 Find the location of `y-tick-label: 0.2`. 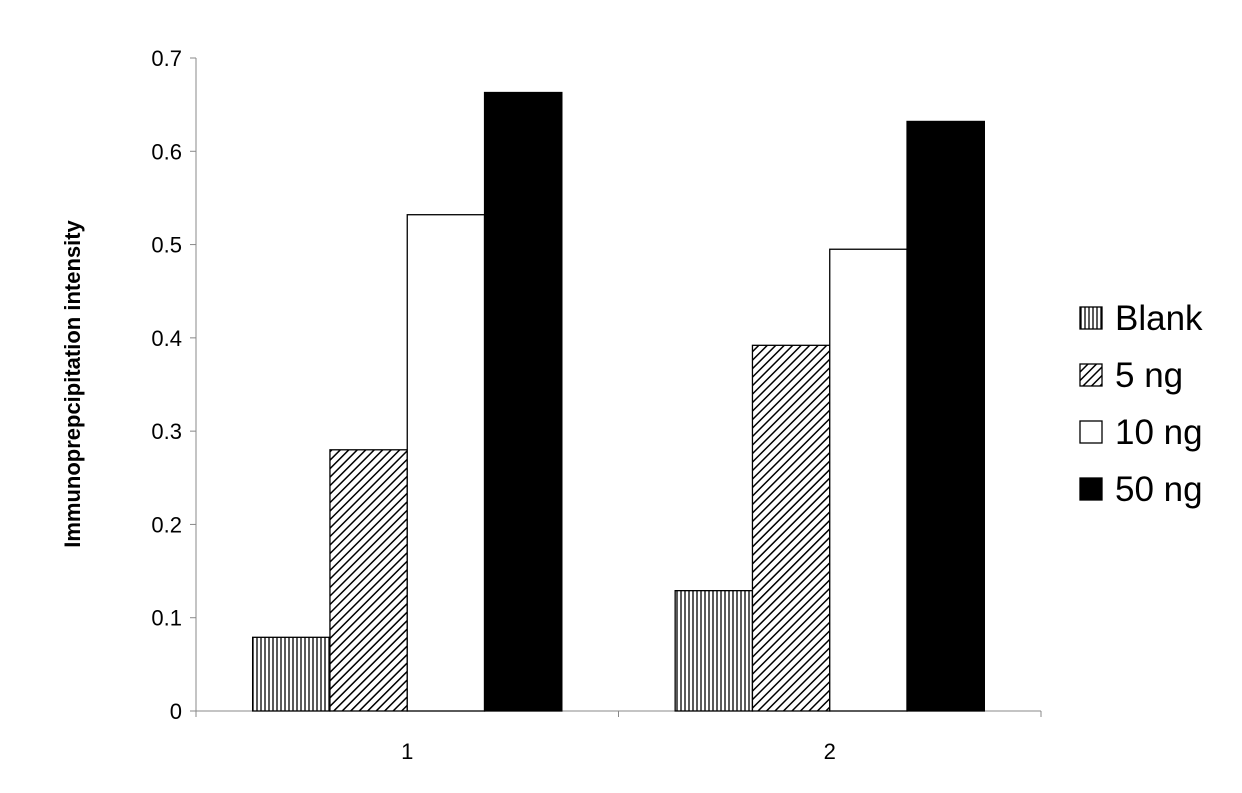

y-tick-label: 0.2 is located at coordinates (166, 524).